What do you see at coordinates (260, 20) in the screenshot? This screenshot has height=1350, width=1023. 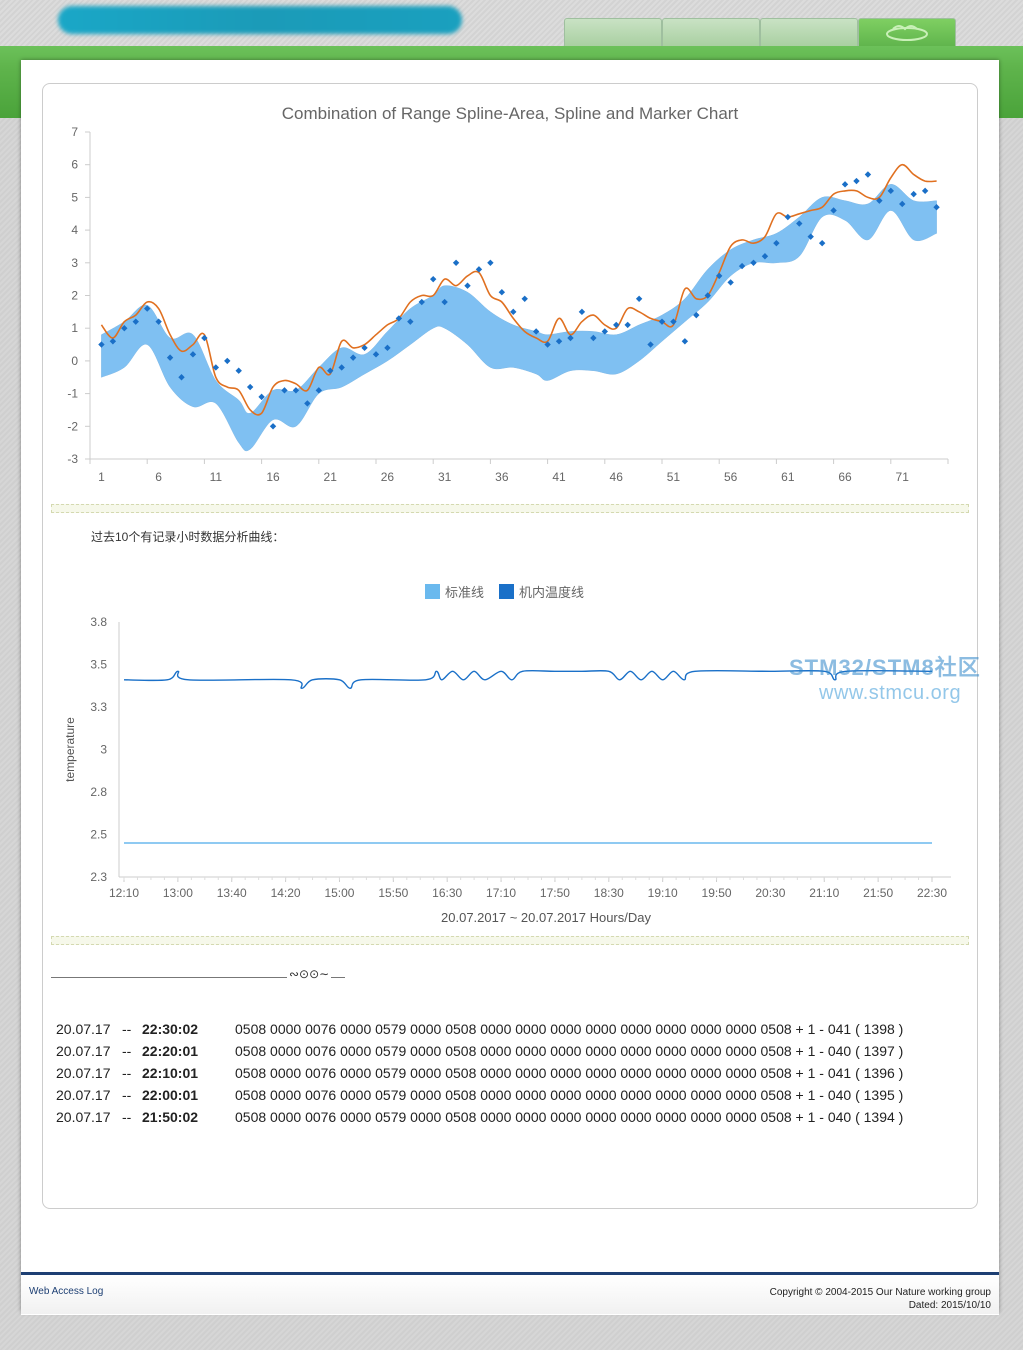 I see `site-logo` at bounding box center [260, 20].